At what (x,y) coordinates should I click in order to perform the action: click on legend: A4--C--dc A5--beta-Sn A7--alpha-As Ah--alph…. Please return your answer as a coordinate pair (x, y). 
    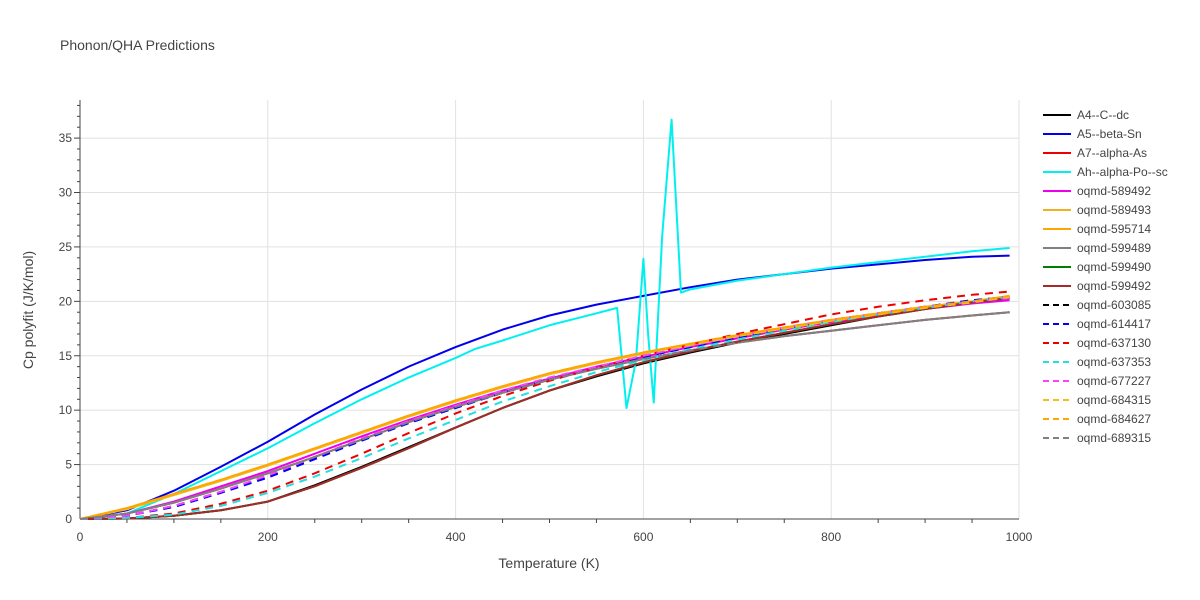
    Looking at the image, I should click on (1105, 276).